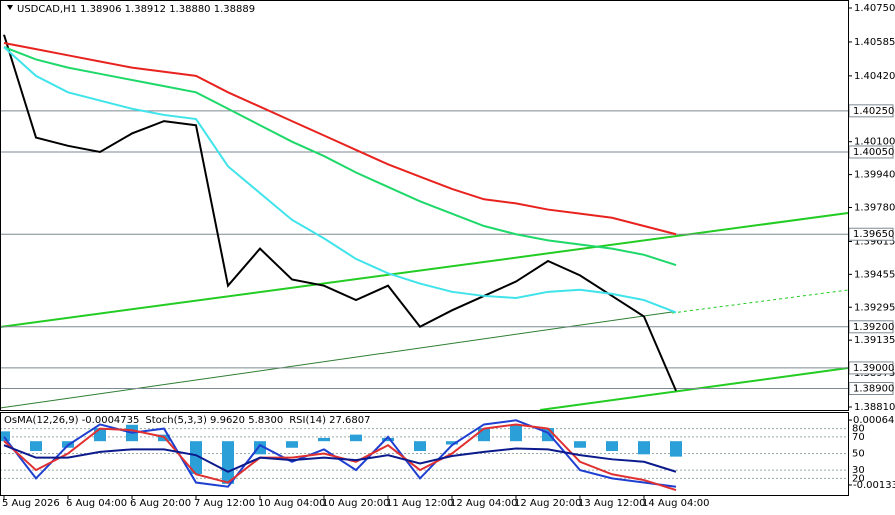 The width and height of the screenshot is (895, 515). What do you see at coordinates (214, 420) in the screenshot?
I see `legend-entry: Stoch(5,3,3) 9.9620 5.8300` at bounding box center [214, 420].